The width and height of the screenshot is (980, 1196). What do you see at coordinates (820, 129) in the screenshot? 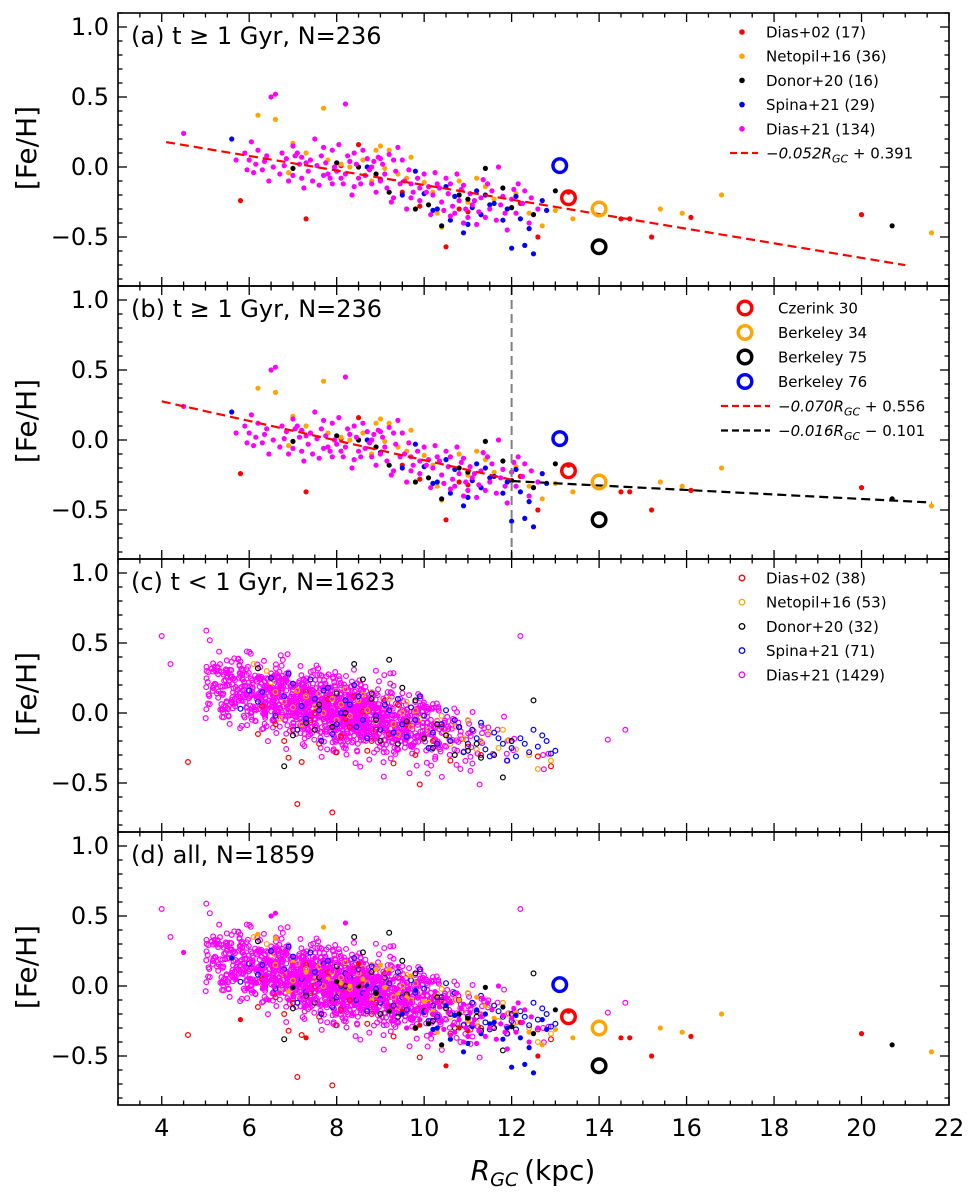
I see `legend-label-a: Dias+21 (134)` at bounding box center [820, 129].